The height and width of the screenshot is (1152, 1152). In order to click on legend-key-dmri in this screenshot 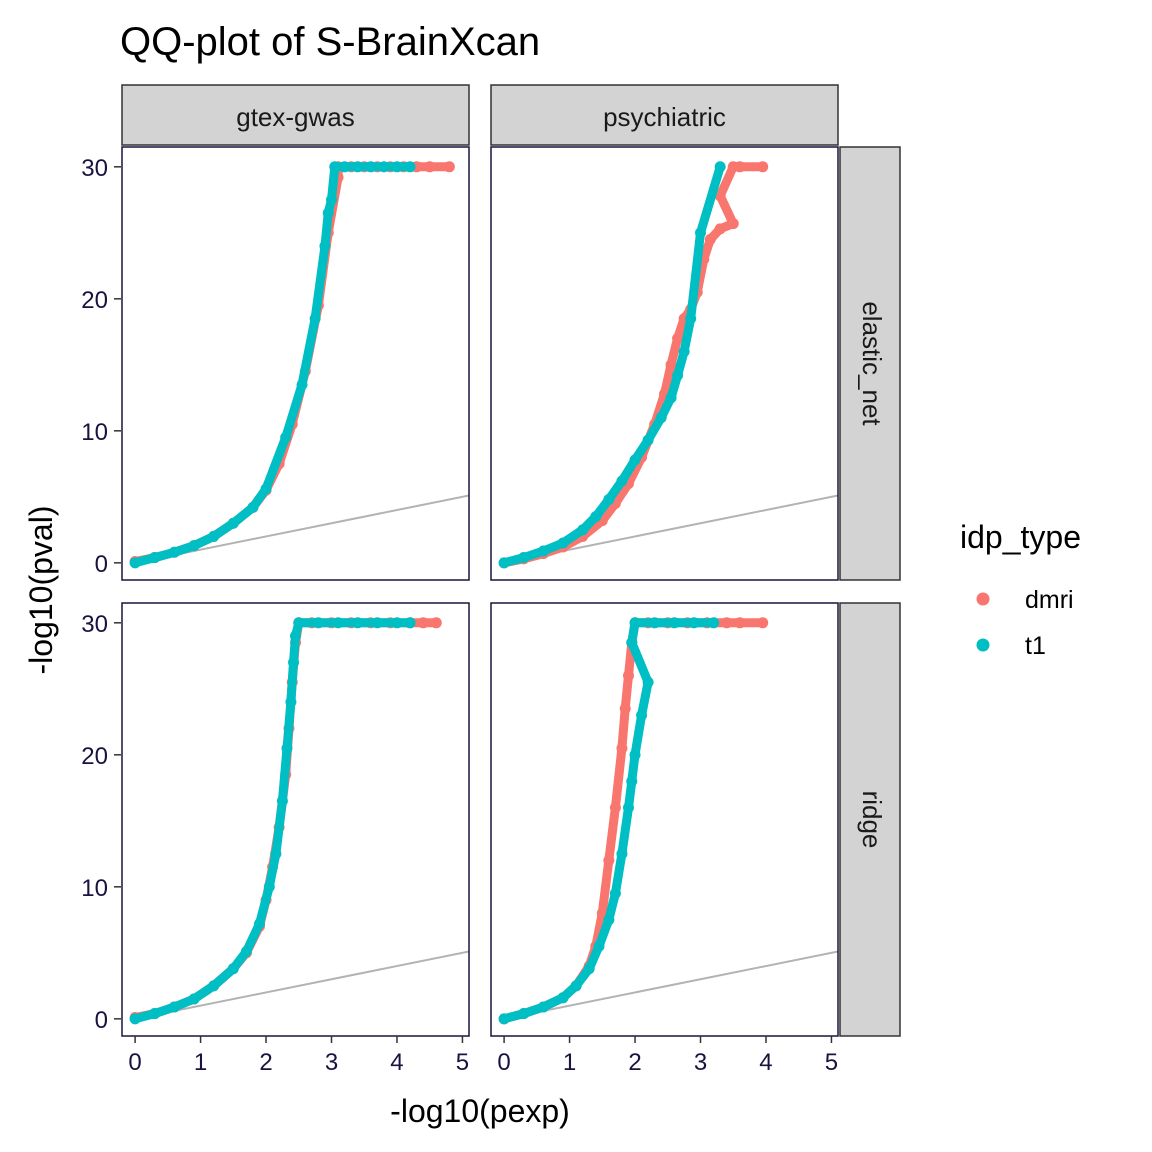, I will do `click(983, 599)`.